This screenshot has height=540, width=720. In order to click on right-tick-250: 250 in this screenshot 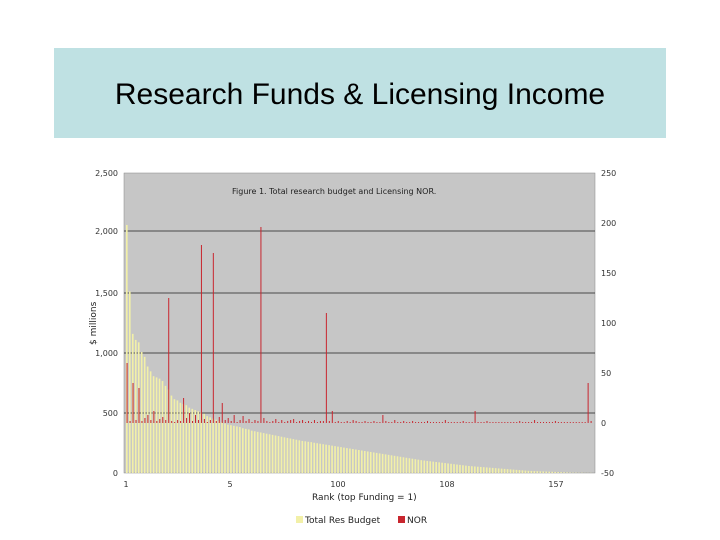, I will do `click(608, 173)`.